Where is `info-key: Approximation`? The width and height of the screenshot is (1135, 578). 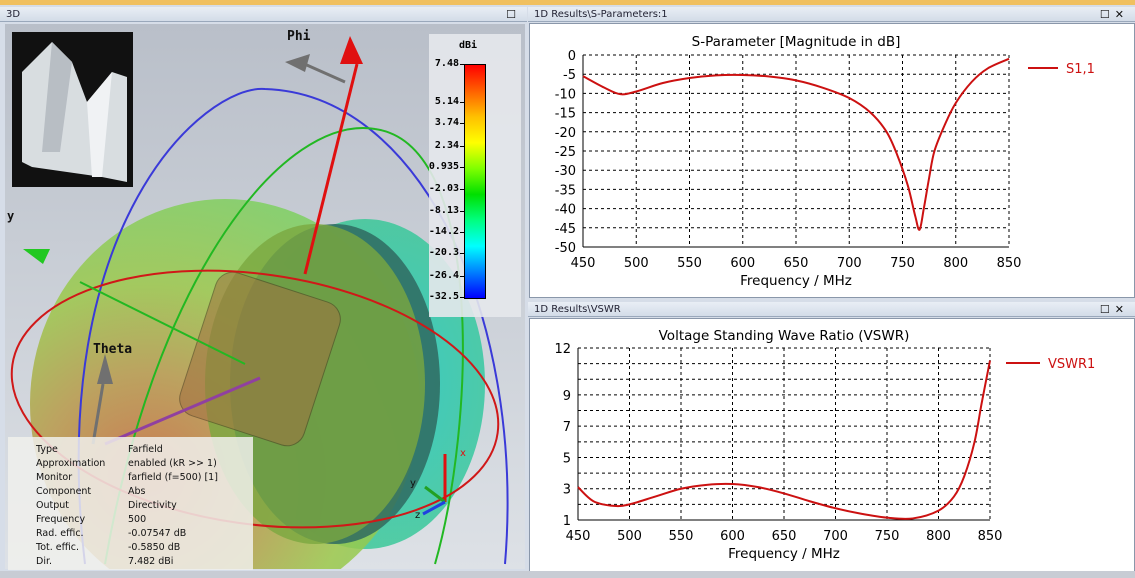 info-key: Approximation is located at coordinates (71, 463).